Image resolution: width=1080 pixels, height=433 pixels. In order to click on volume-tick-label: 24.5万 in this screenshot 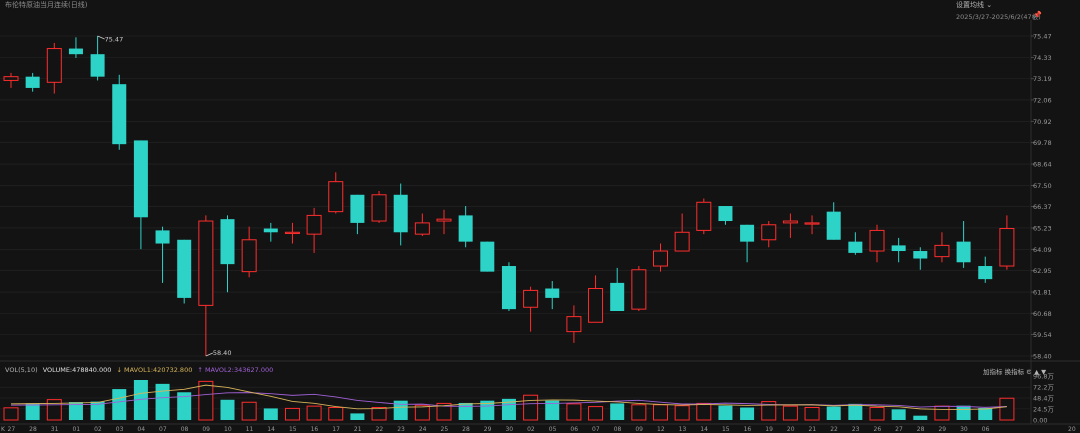, I will do `click(1043, 409)`.